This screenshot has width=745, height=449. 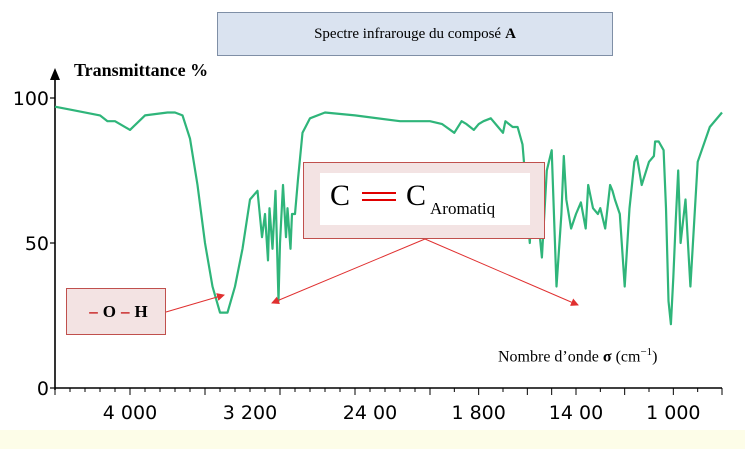 I want to click on y-tick-label: 0, so click(x=43, y=389).